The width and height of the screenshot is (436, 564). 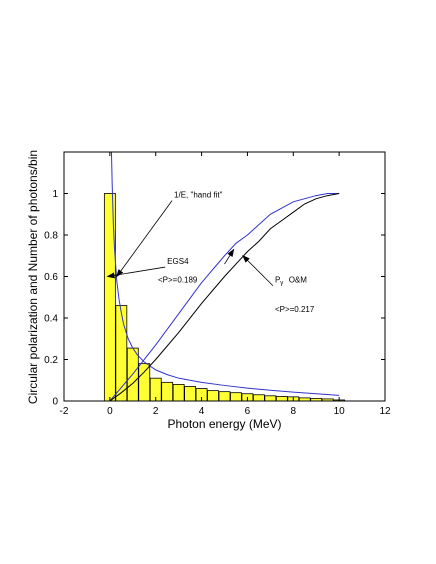 What do you see at coordinates (51, 319) in the screenshot?
I see `y-tick-label: 0.4` at bounding box center [51, 319].